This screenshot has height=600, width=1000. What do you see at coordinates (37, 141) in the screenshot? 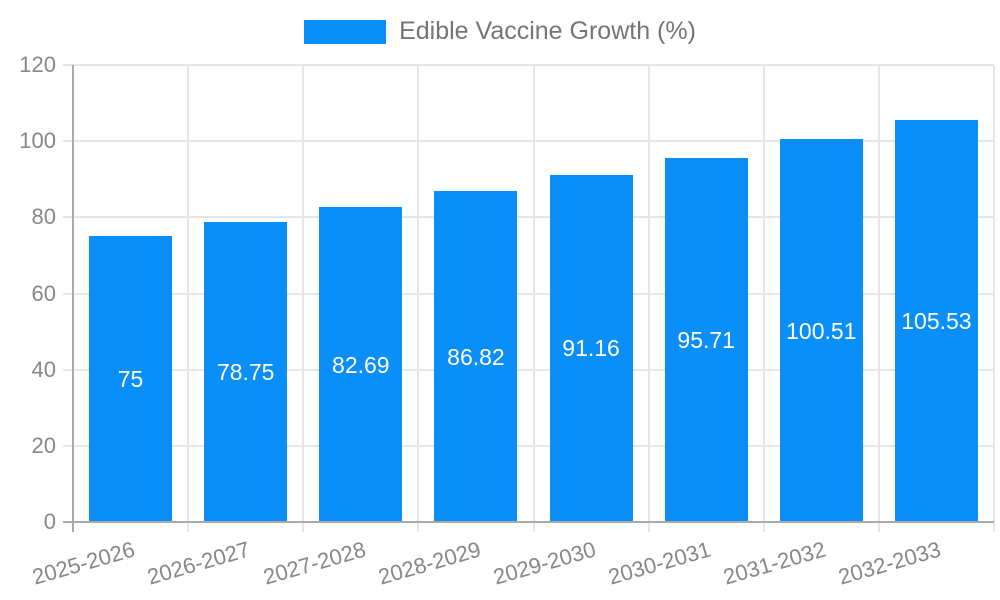
I see `y-tick-label: 100` at bounding box center [37, 141].